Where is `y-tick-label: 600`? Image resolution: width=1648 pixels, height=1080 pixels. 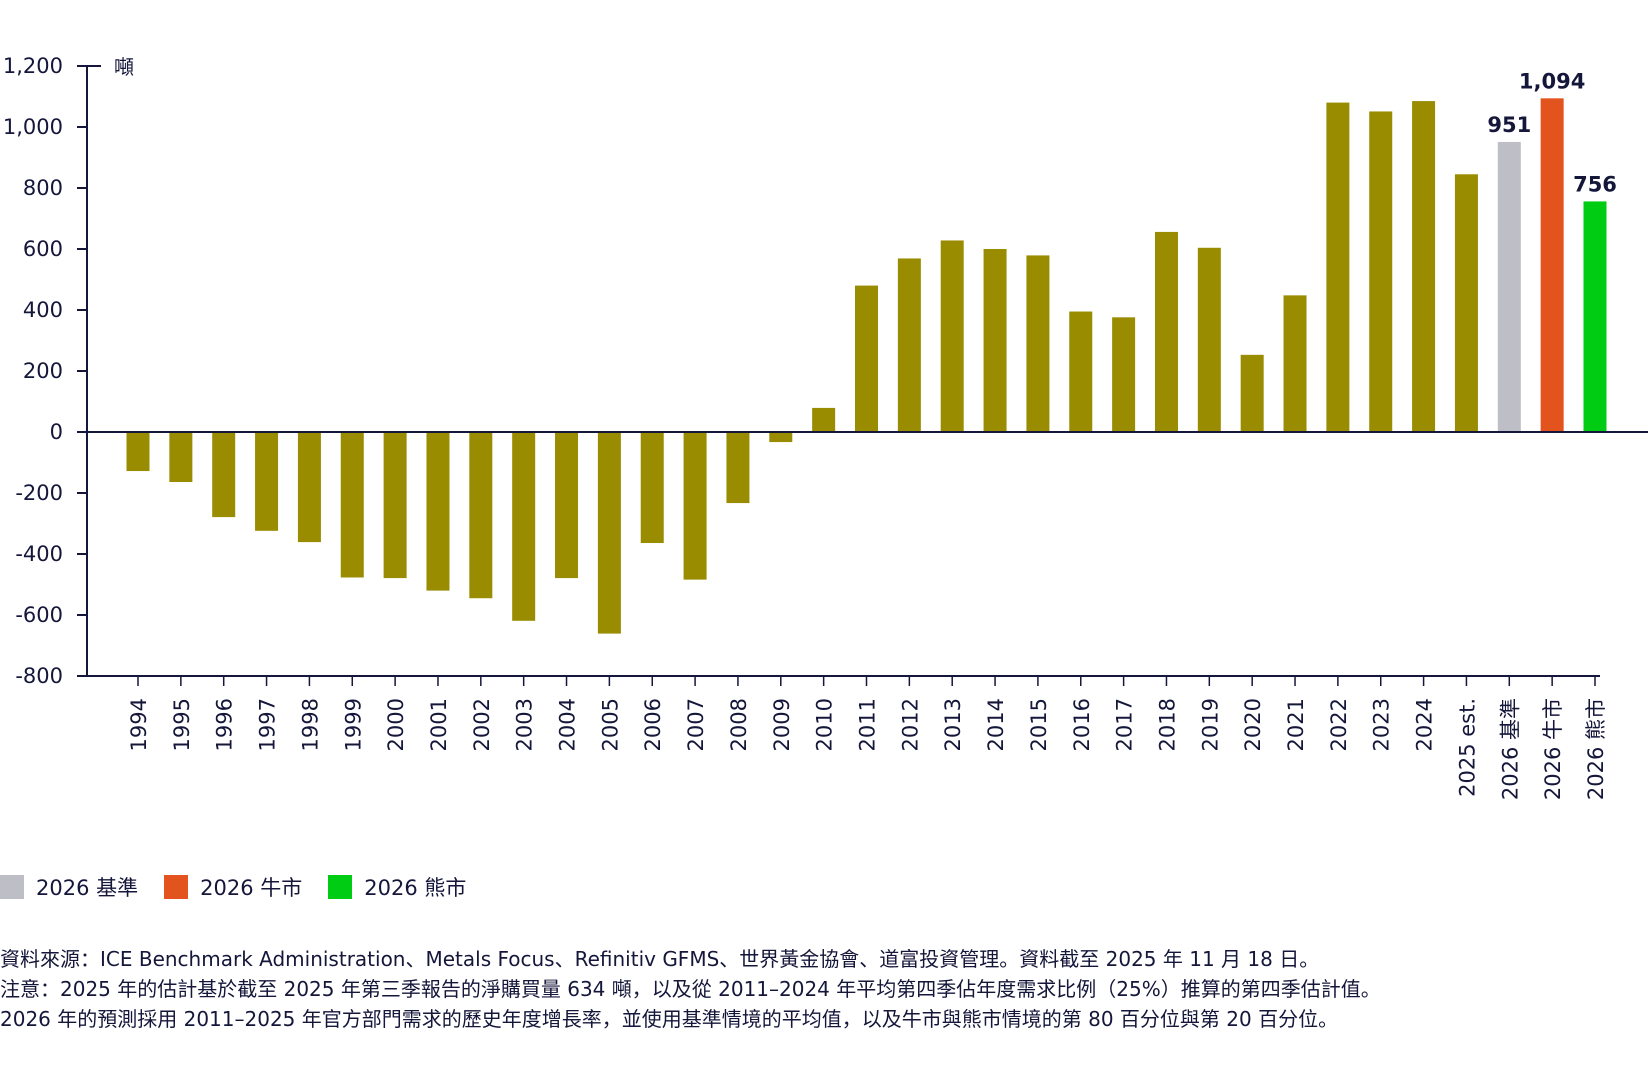 y-tick-label: 600 is located at coordinates (43, 249).